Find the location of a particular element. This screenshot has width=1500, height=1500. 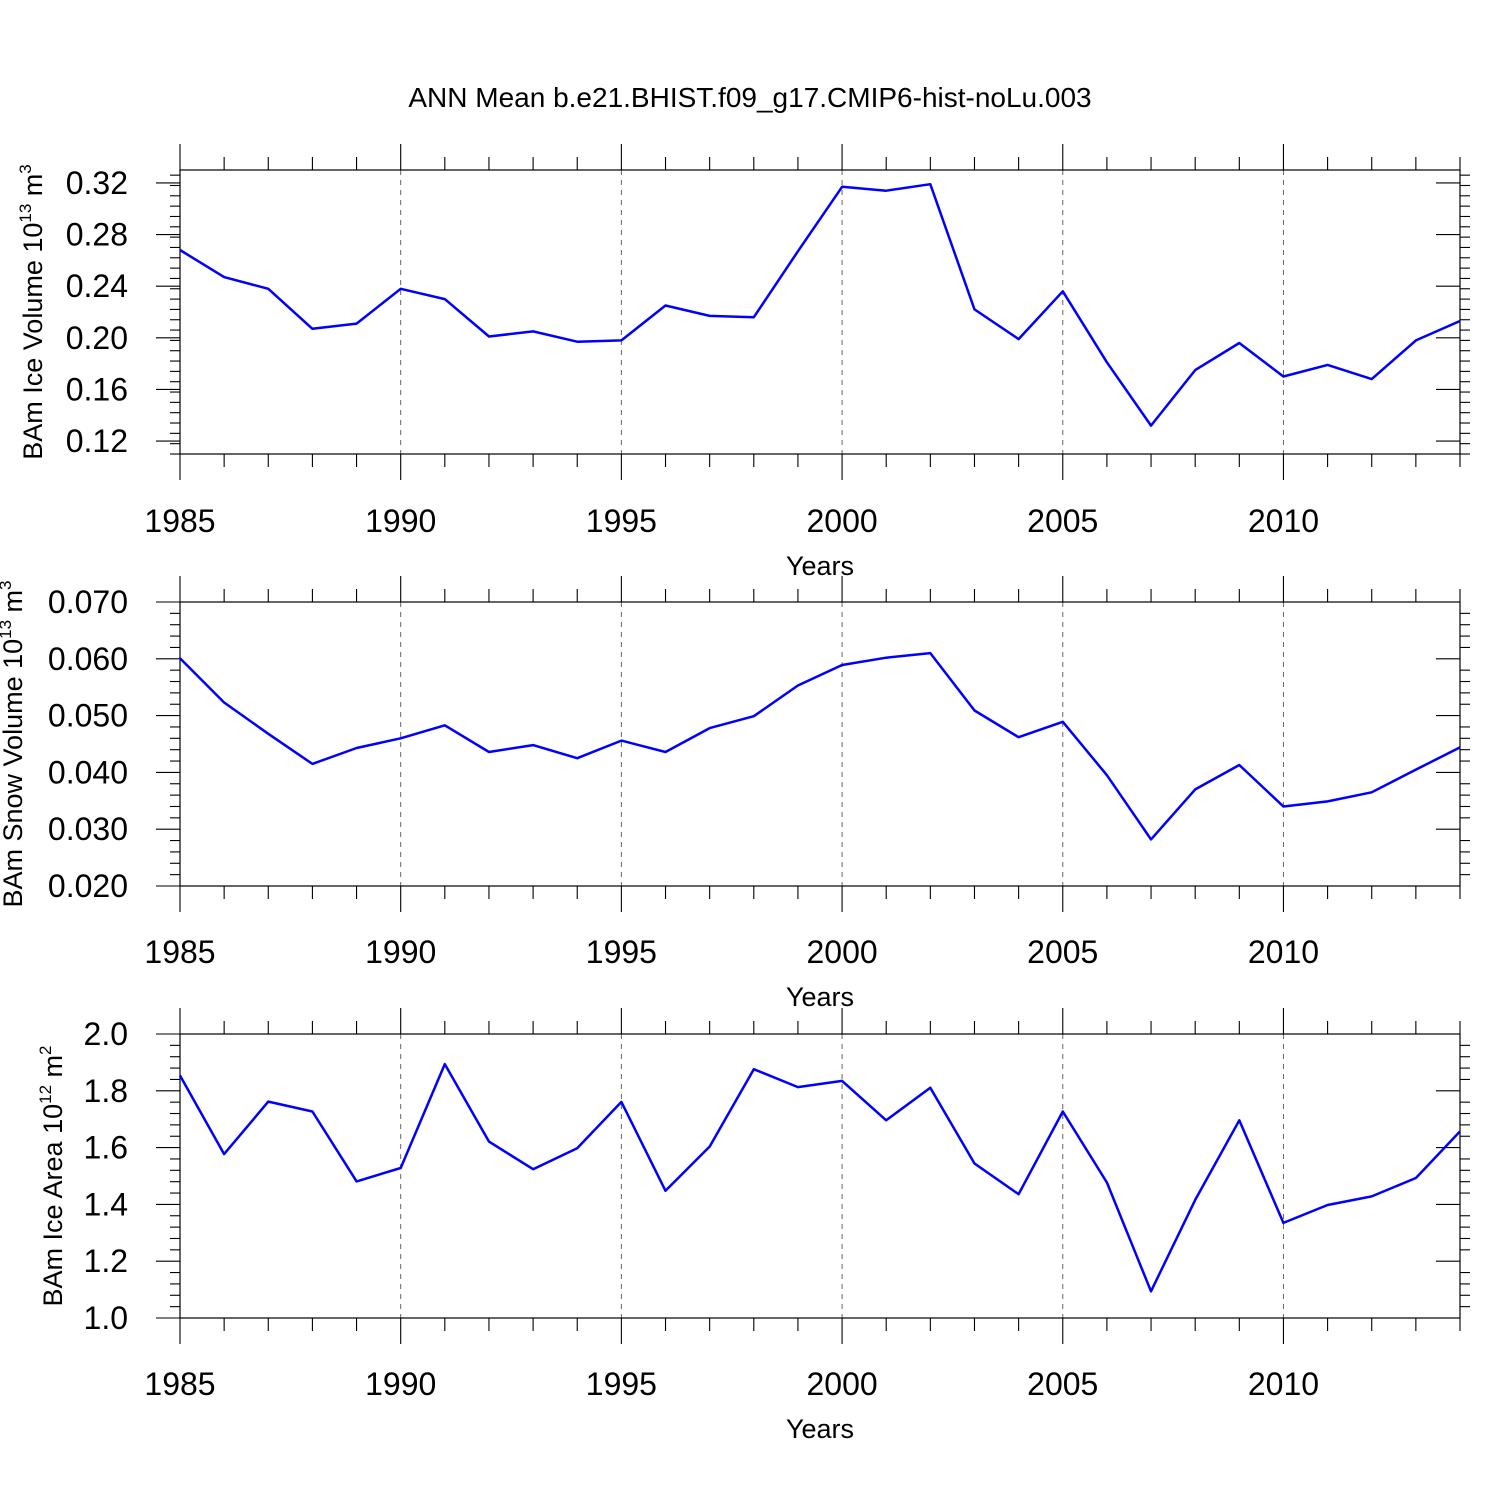

y-axis-title: BAm Ice Volume 1013 m3 is located at coordinates (32, 312).